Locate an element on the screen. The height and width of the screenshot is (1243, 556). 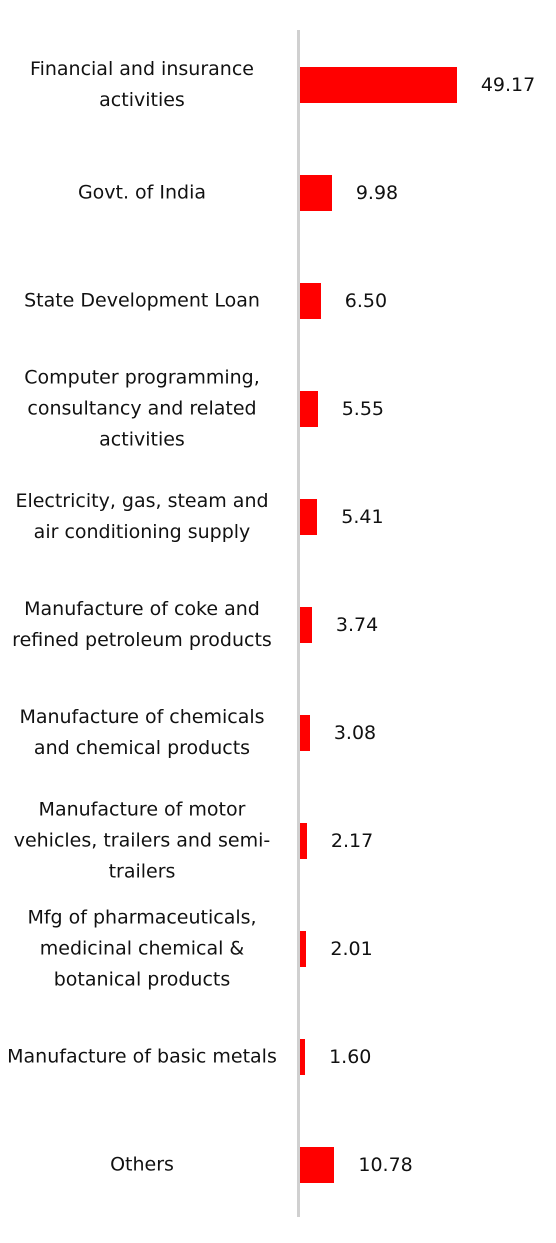
value-label: 3.74 is located at coordinates (357, 625).